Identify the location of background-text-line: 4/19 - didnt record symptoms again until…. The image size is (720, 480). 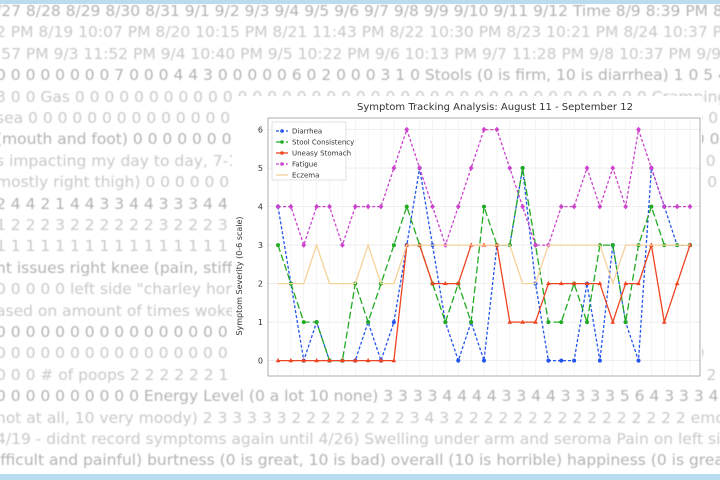
(360, 439).